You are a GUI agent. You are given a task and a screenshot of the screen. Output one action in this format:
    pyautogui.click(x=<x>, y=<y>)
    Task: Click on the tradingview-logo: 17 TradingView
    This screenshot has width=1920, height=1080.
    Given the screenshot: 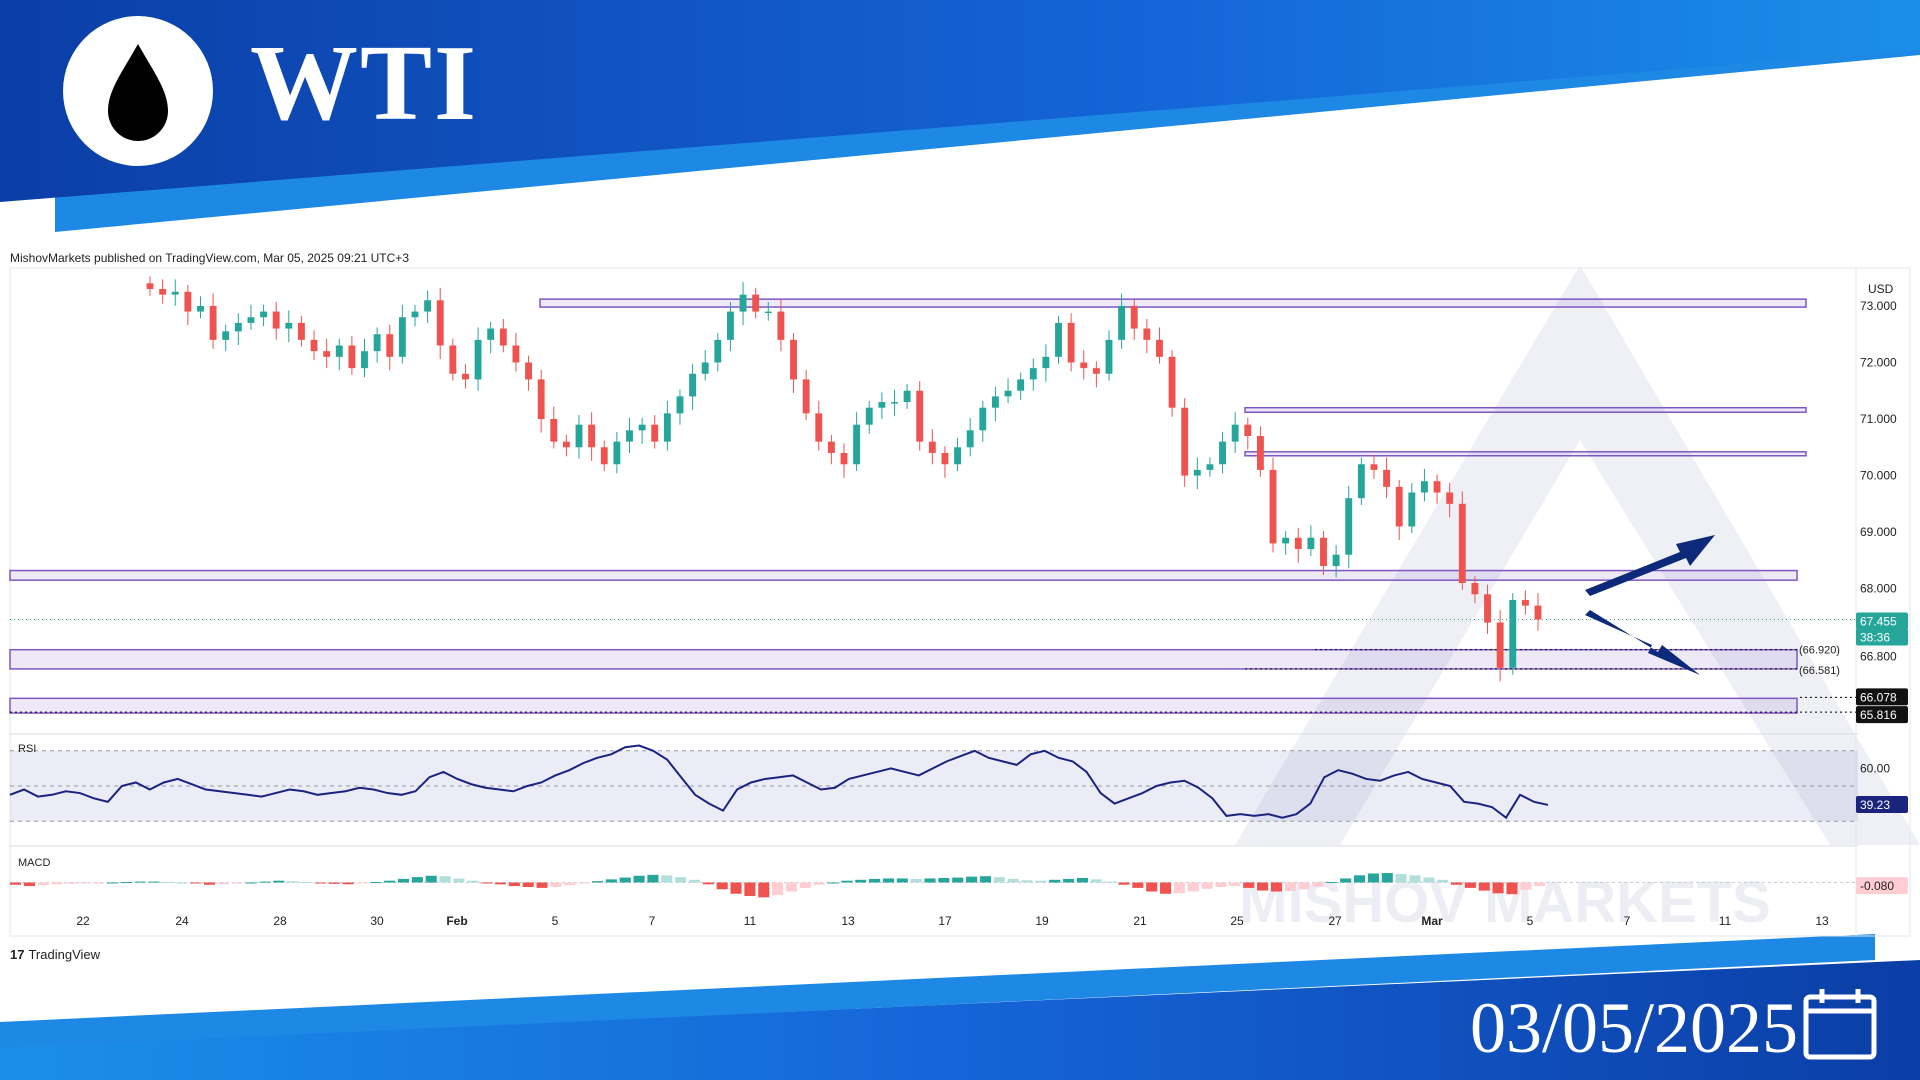 What is the action you would take?
    pyautogui.click(x=55, y=954)
    